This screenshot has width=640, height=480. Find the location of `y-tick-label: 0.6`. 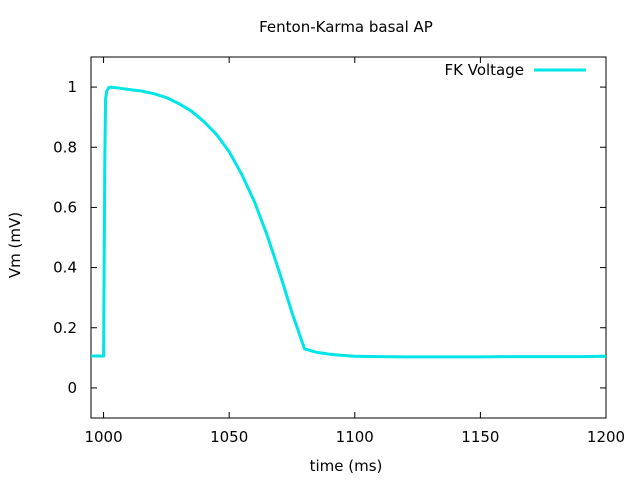

y-tick-label: 0.6 is located at coordinates (65, 207).